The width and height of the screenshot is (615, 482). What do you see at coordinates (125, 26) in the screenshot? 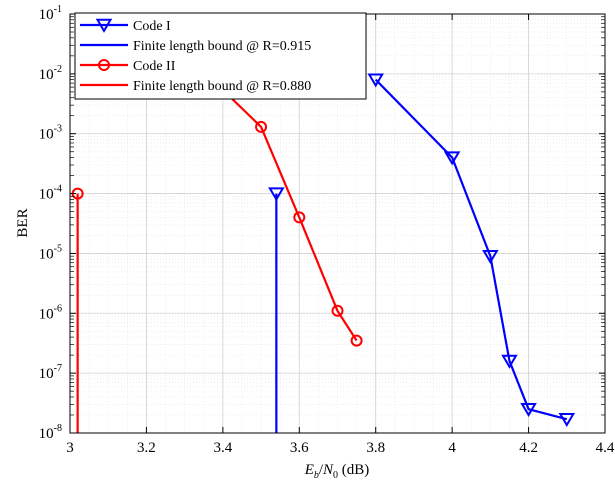
I see `legend-entry: Code I` at bounding box center [125, 26].